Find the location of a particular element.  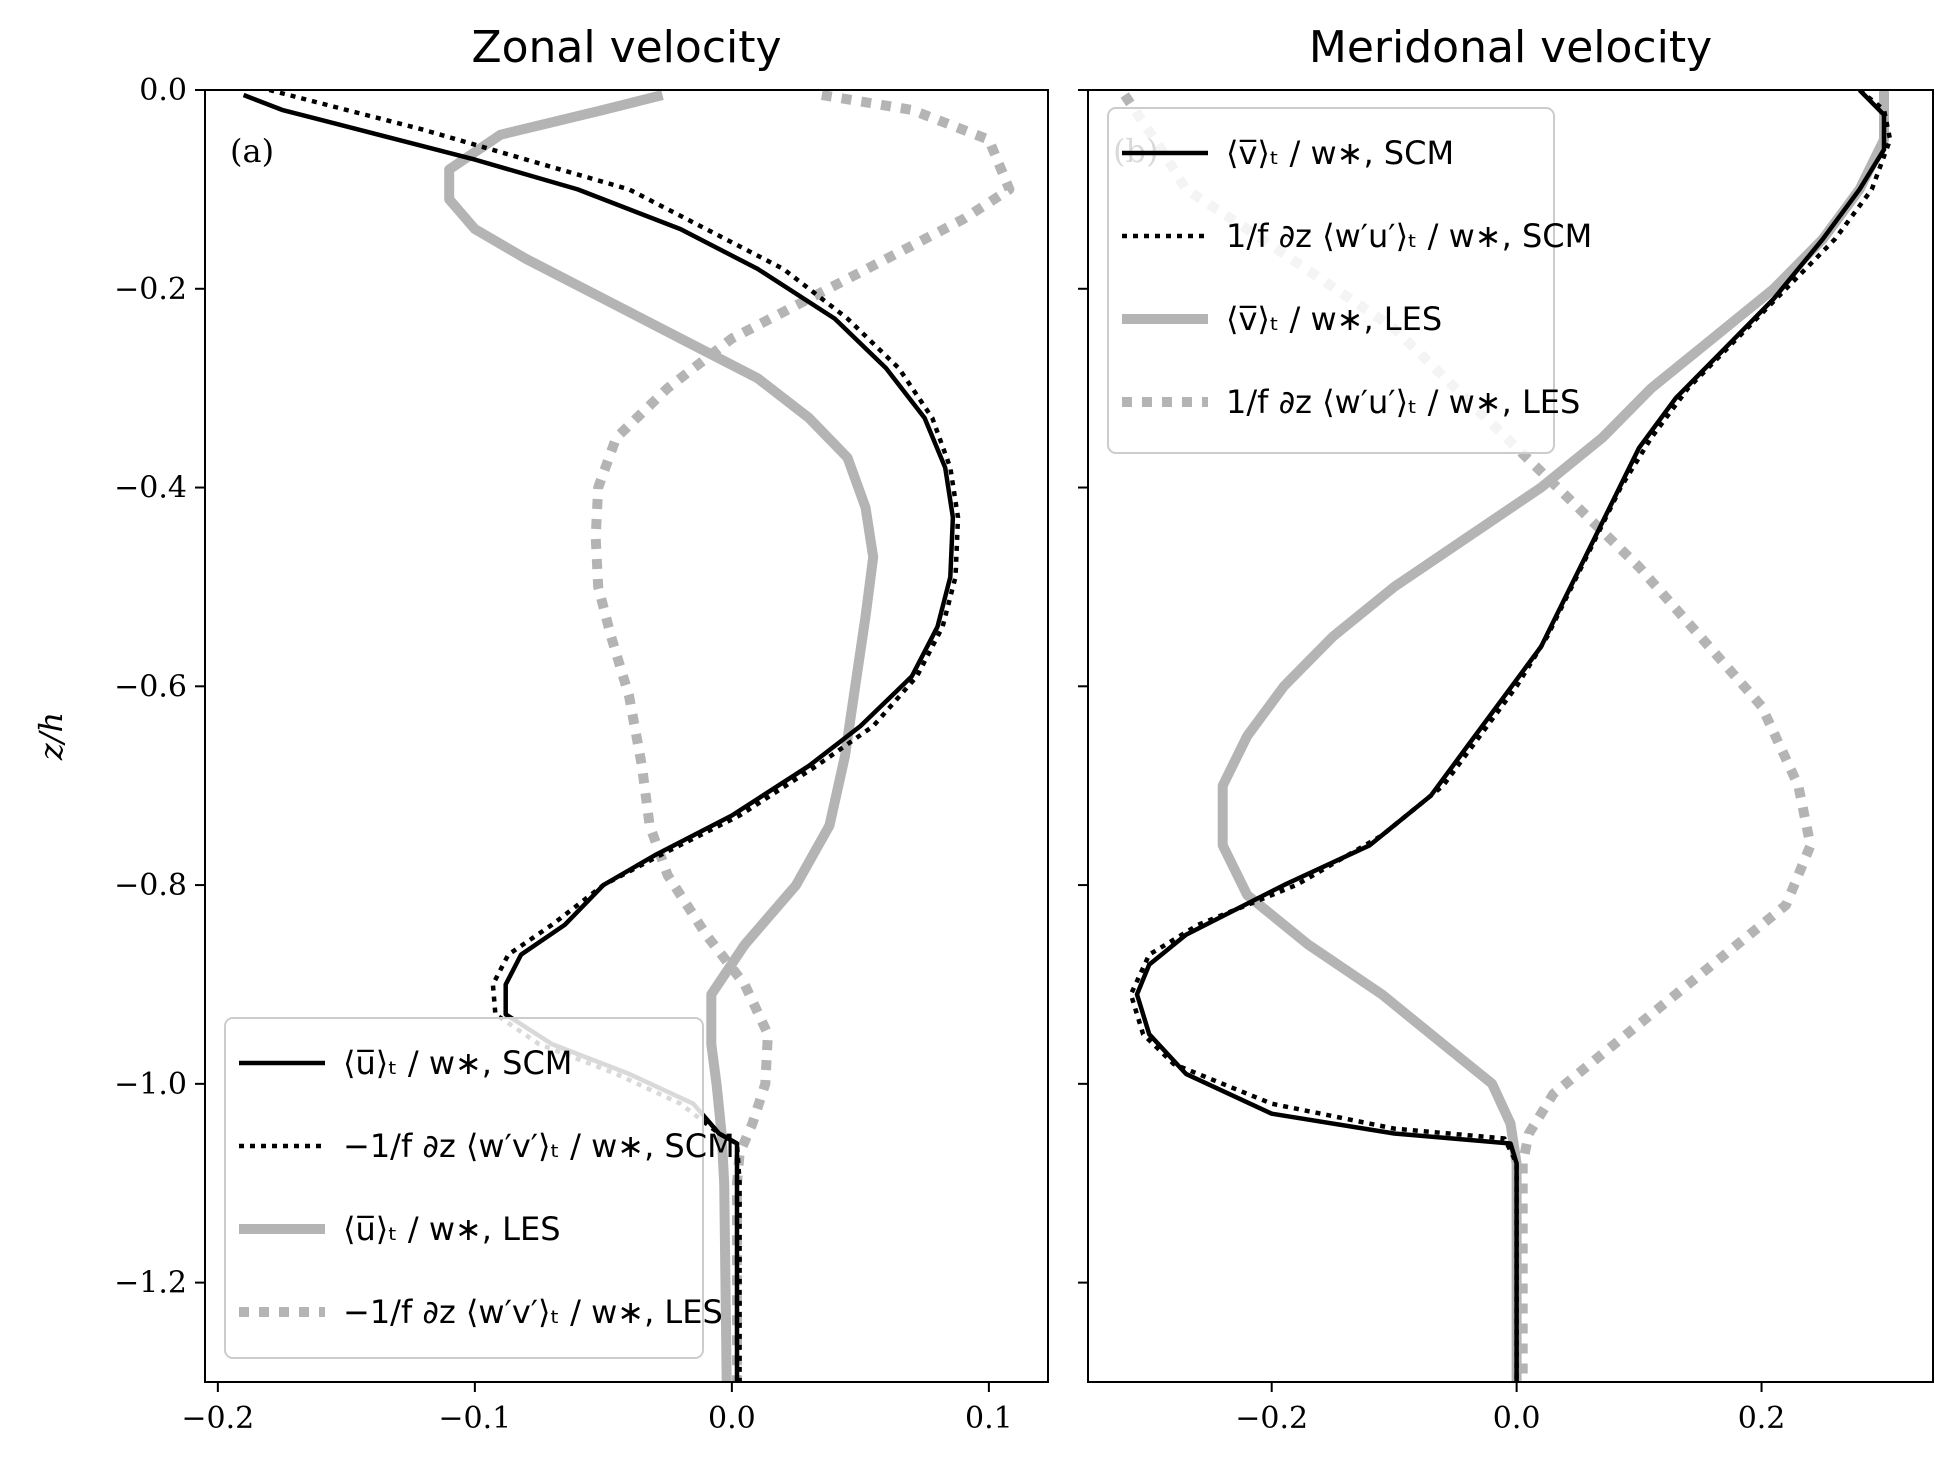

x-tick-label: −0.1 is located at coordinates (474, 1418).